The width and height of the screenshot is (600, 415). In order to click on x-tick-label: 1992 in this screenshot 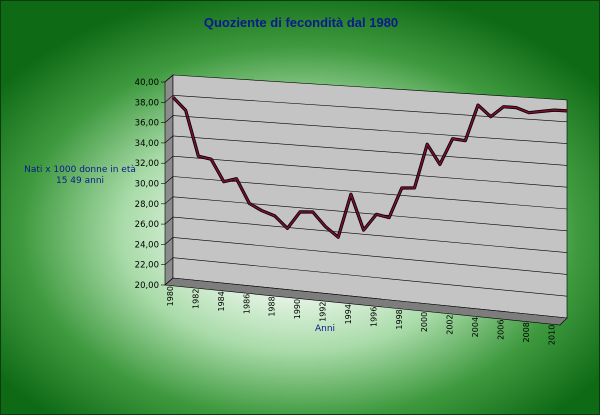, I will do `click(323, 311)`.